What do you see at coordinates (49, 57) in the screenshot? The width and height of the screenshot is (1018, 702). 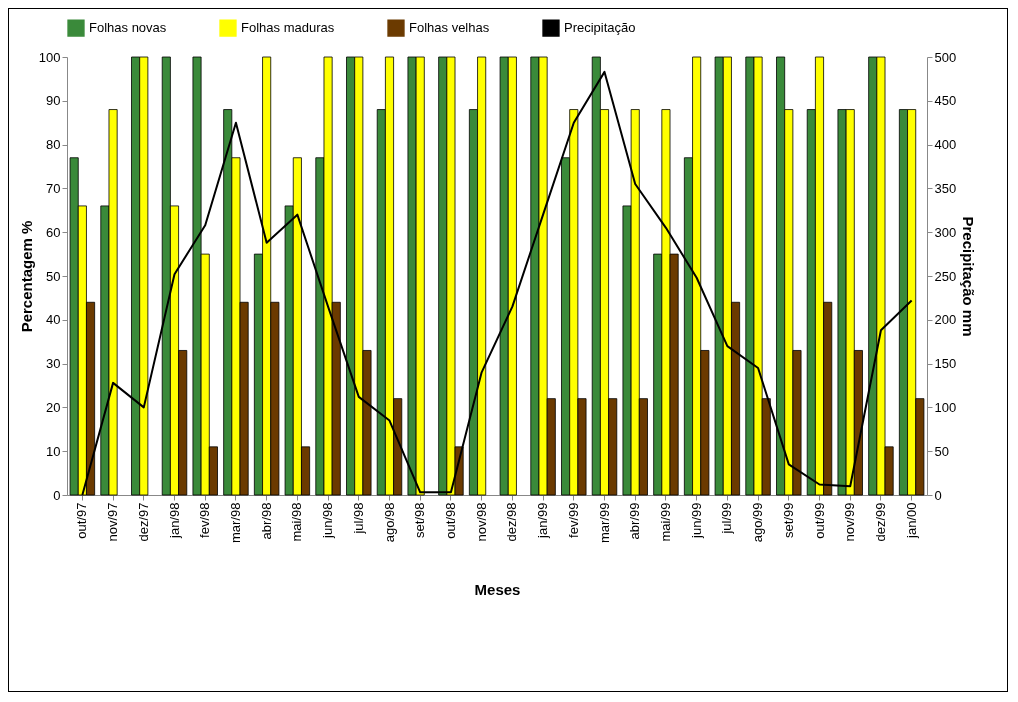 I see `y-tick-label: 100` at bounding box center [49, 57].